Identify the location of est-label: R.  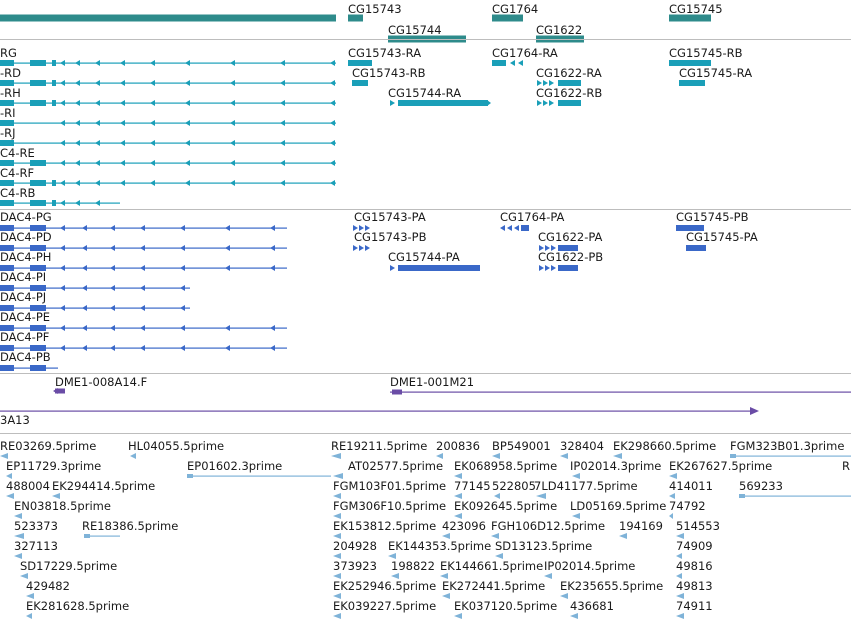
(846, 466).